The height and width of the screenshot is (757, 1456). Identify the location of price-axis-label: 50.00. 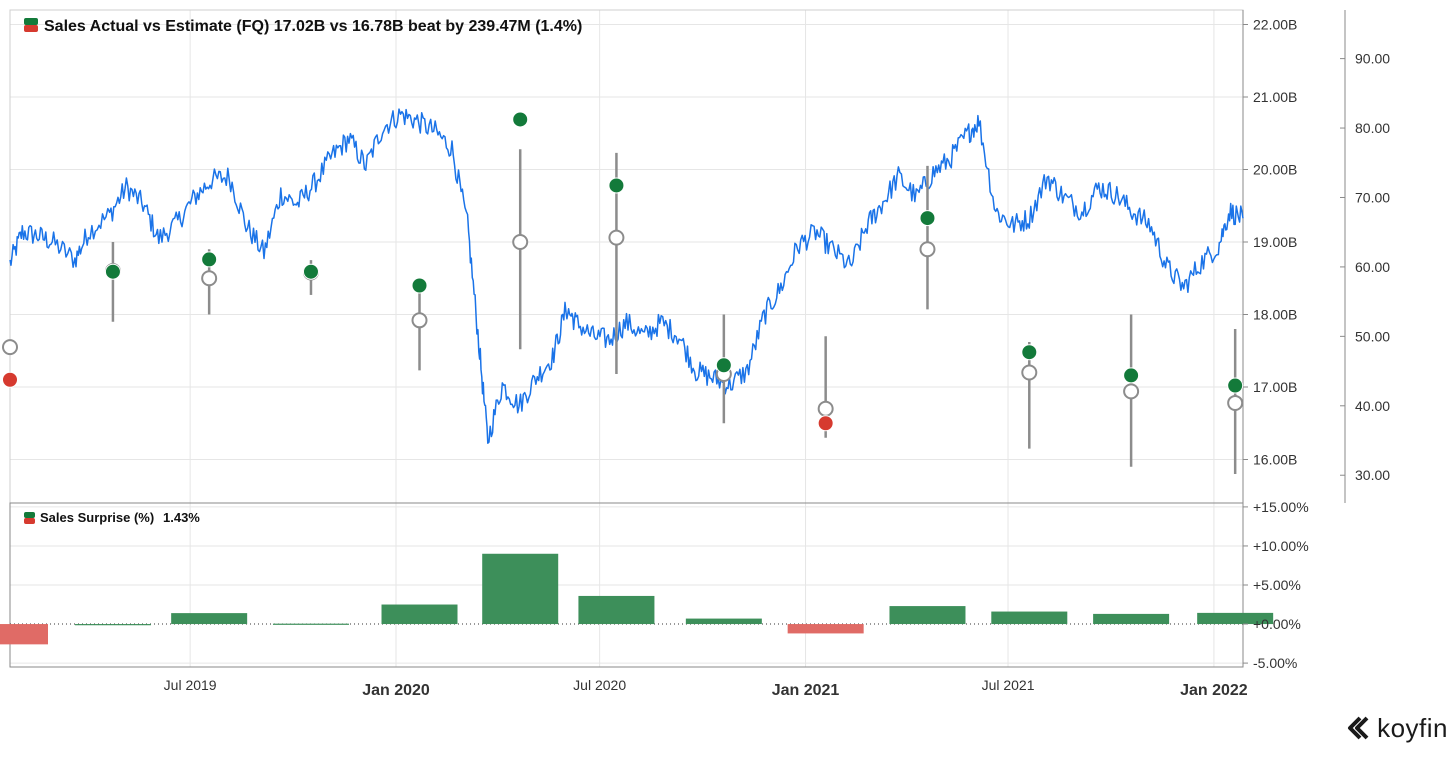
(1372, 336).